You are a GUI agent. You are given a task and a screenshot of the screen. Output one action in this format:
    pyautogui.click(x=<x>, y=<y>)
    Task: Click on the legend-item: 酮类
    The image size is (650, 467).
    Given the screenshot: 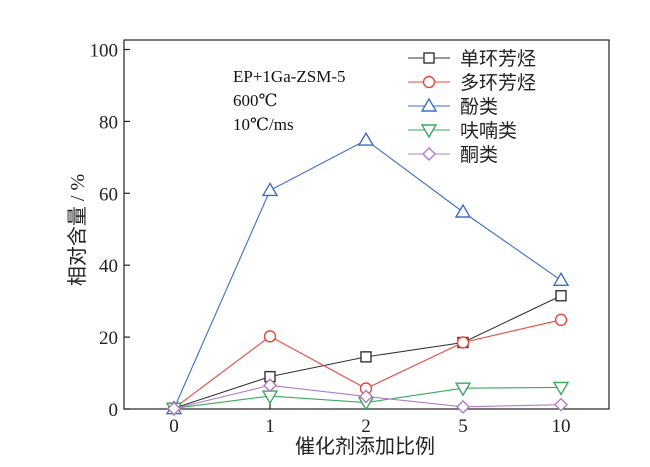 What is the action you would take?
    pyautogui.click(x=453, y=155)
    